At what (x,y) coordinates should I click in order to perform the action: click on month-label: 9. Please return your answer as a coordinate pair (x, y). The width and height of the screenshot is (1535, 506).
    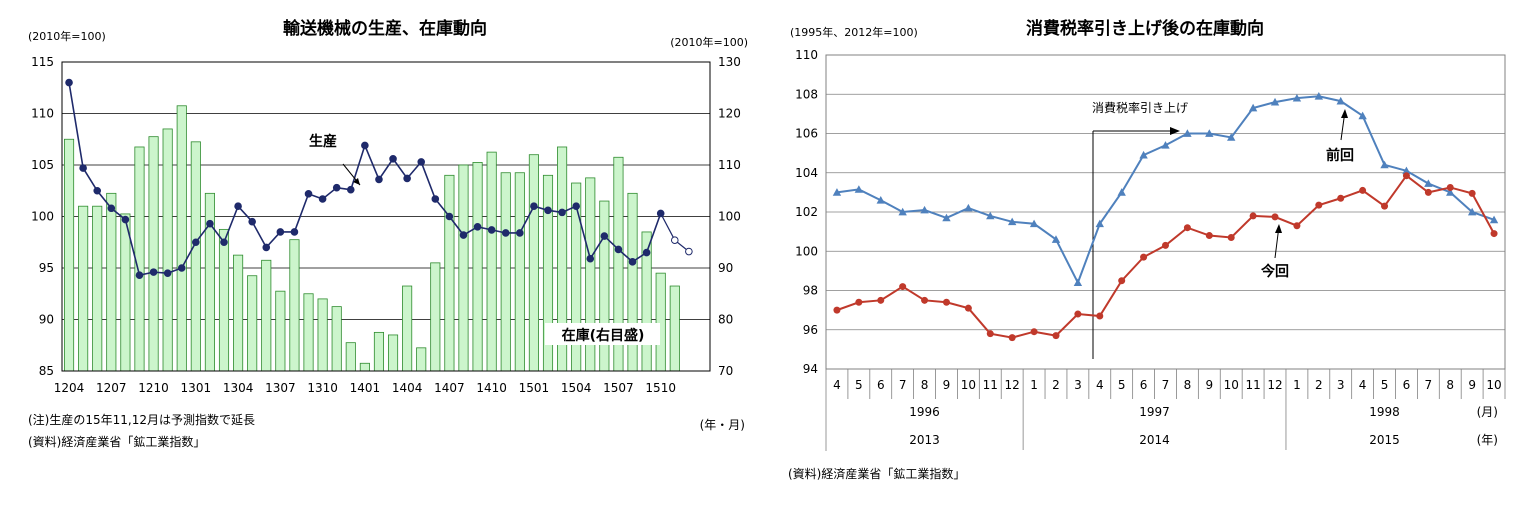
    Looking at the image, I should click on (1209, 385).